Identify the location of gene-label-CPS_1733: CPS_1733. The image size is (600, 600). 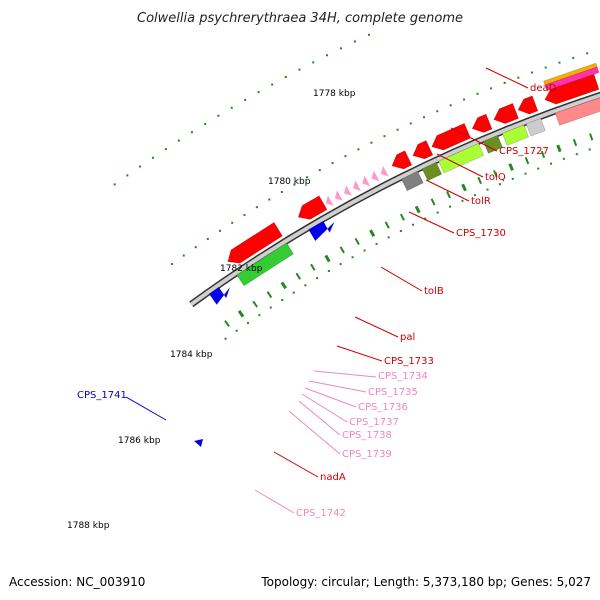
(409, 361).